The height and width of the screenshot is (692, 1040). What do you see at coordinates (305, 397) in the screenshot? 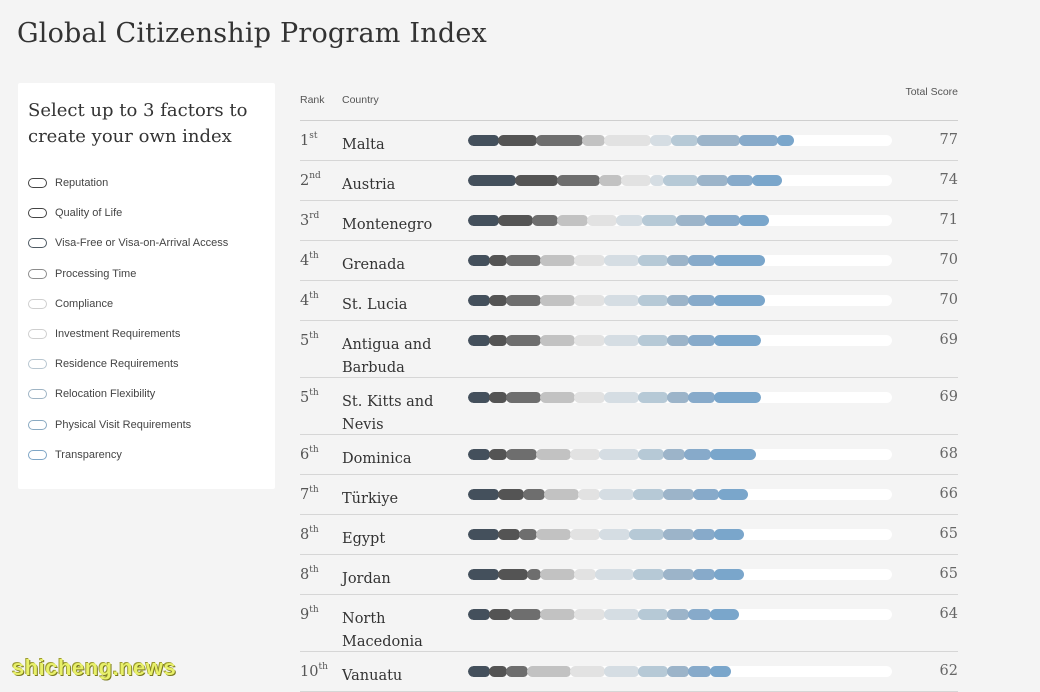
I see `rank-number: 5` at bounding box center [305, 397].